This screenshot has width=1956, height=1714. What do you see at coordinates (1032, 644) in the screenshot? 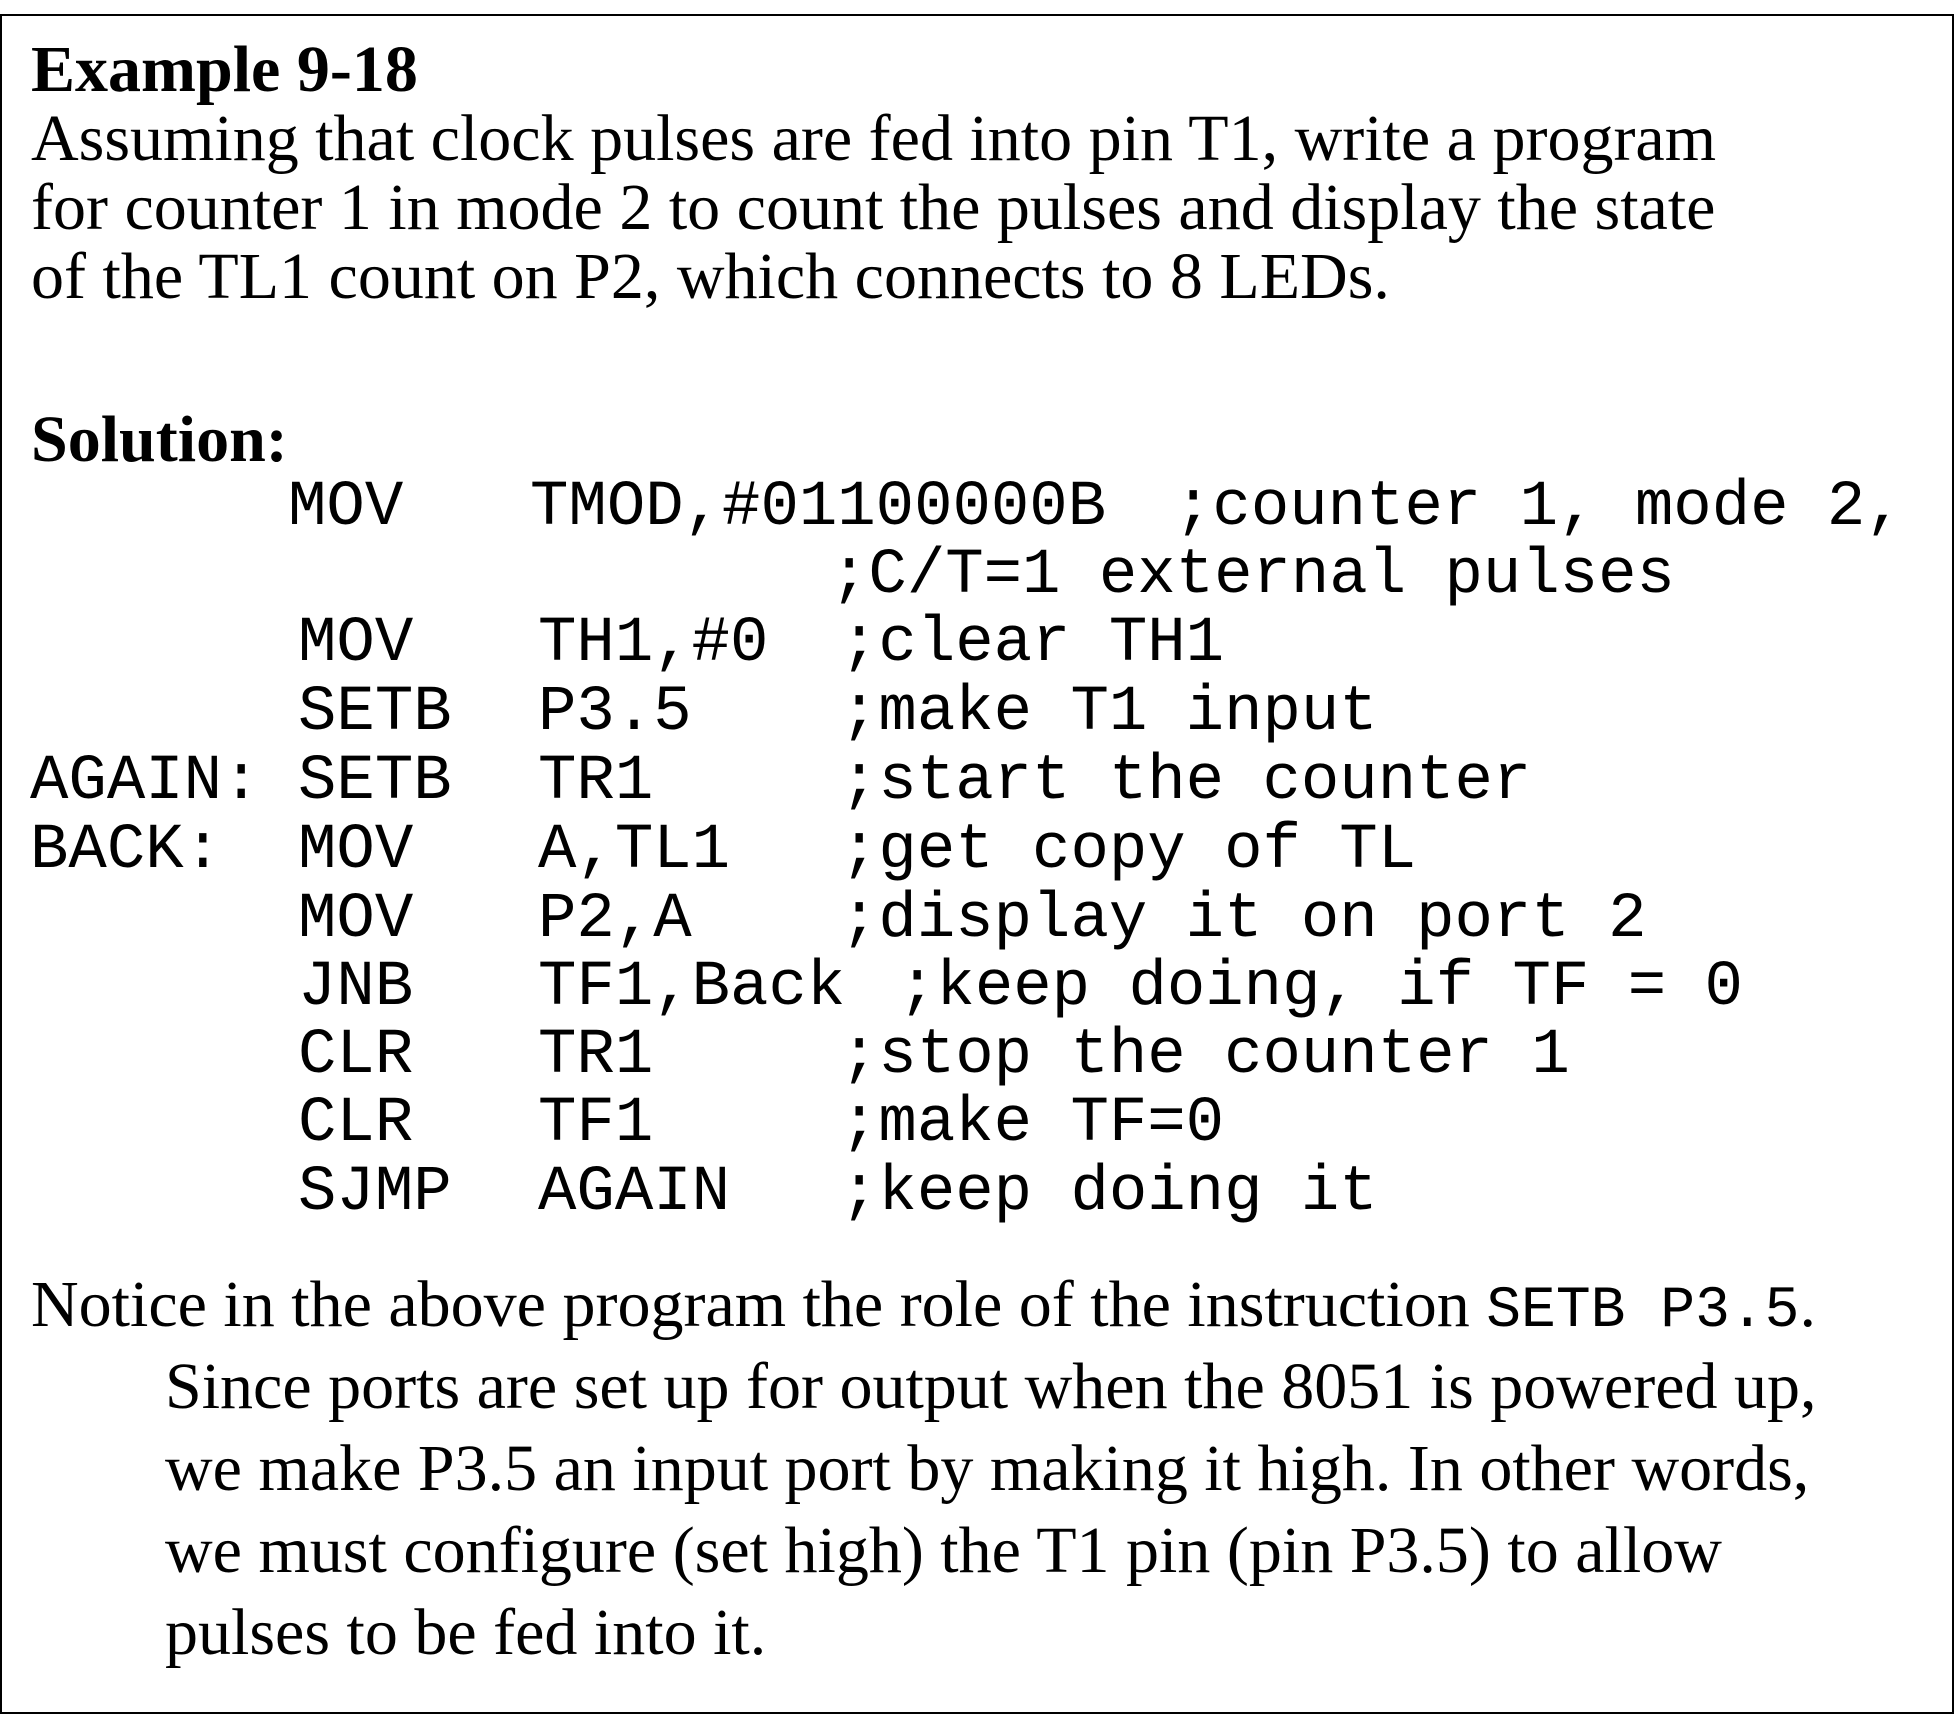
I see `code-comment: ;clear TH1` at bounding box center [1032, 644].